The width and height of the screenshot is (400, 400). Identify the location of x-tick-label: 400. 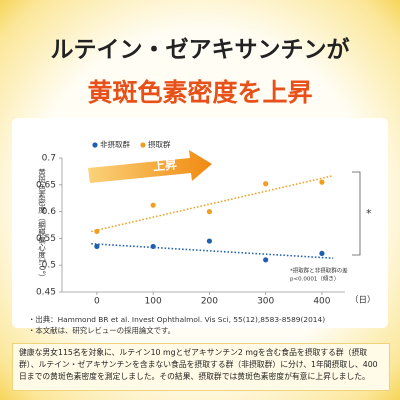
(321, 302).